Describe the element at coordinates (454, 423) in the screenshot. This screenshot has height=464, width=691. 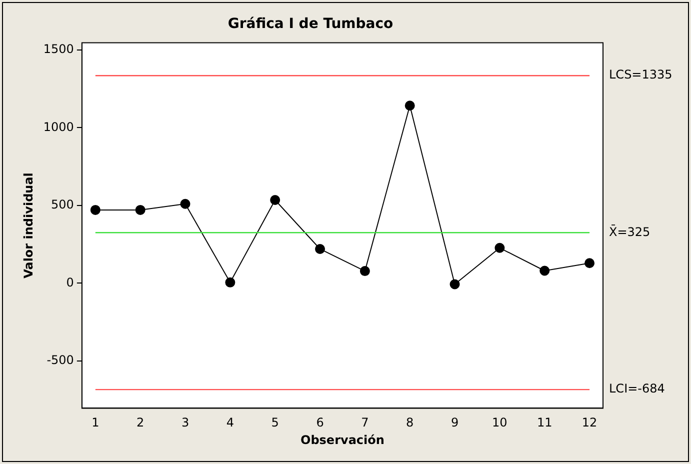
I see `x-tick-label: 9` at that location.